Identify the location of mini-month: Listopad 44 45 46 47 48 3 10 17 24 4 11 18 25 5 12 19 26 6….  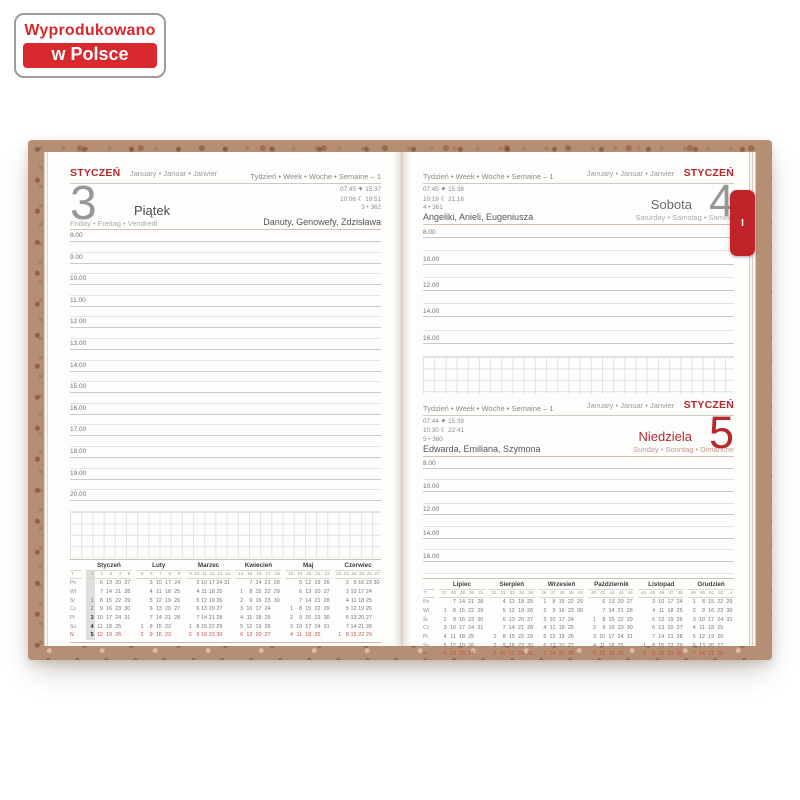
(661, 619).